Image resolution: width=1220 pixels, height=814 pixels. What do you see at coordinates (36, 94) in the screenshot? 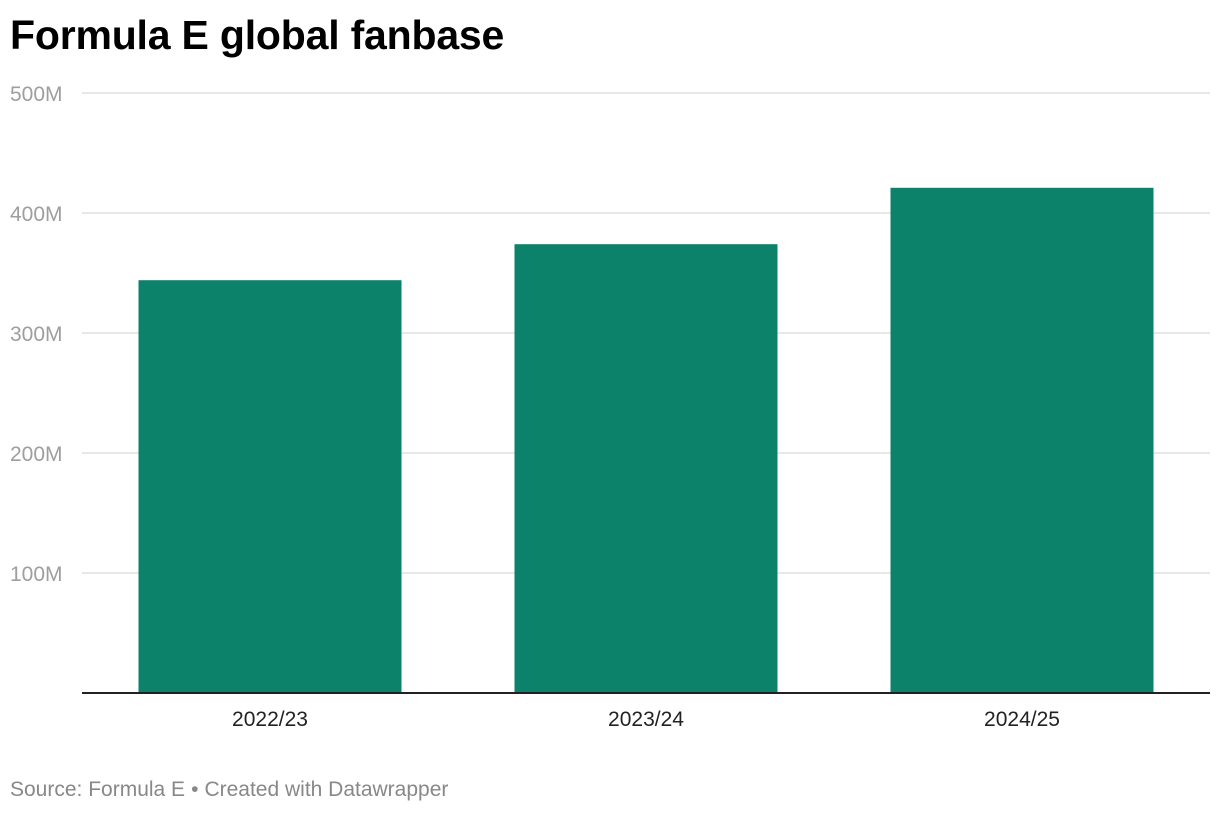
I see `y-tick-label: 500M` at bounding box center [36, 94].